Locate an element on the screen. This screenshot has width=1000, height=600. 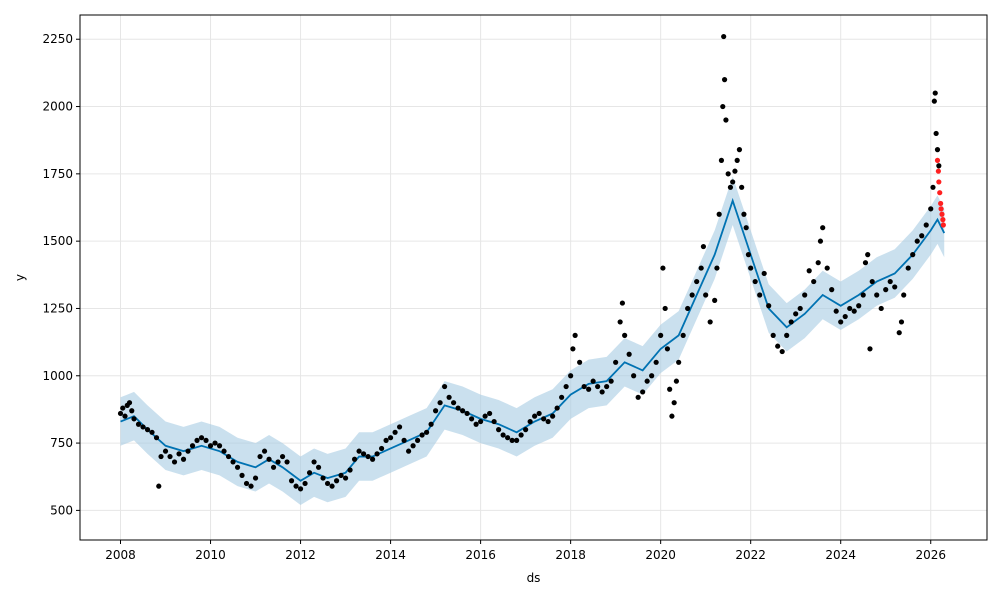
y-tick-label: 1000 is located at coordinates (57, 376).